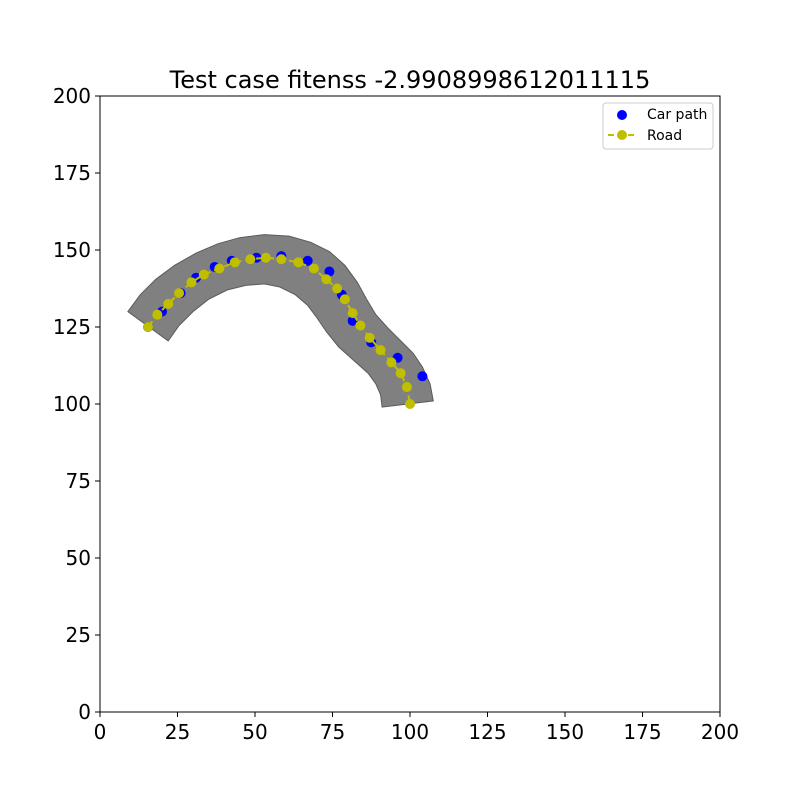  What do you see at coordinates (622, 115) in the screenshot?
I see `legend-car-path-marker` at bounding box center [622, 115].